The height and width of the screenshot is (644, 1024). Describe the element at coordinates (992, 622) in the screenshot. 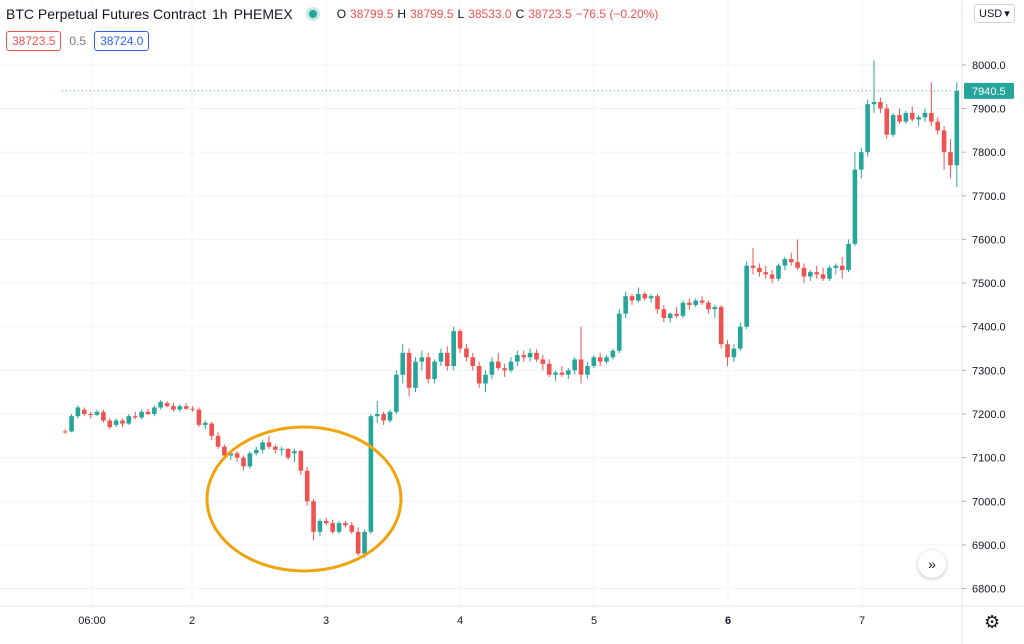

I see `gear-icon: ⚙` at that location.